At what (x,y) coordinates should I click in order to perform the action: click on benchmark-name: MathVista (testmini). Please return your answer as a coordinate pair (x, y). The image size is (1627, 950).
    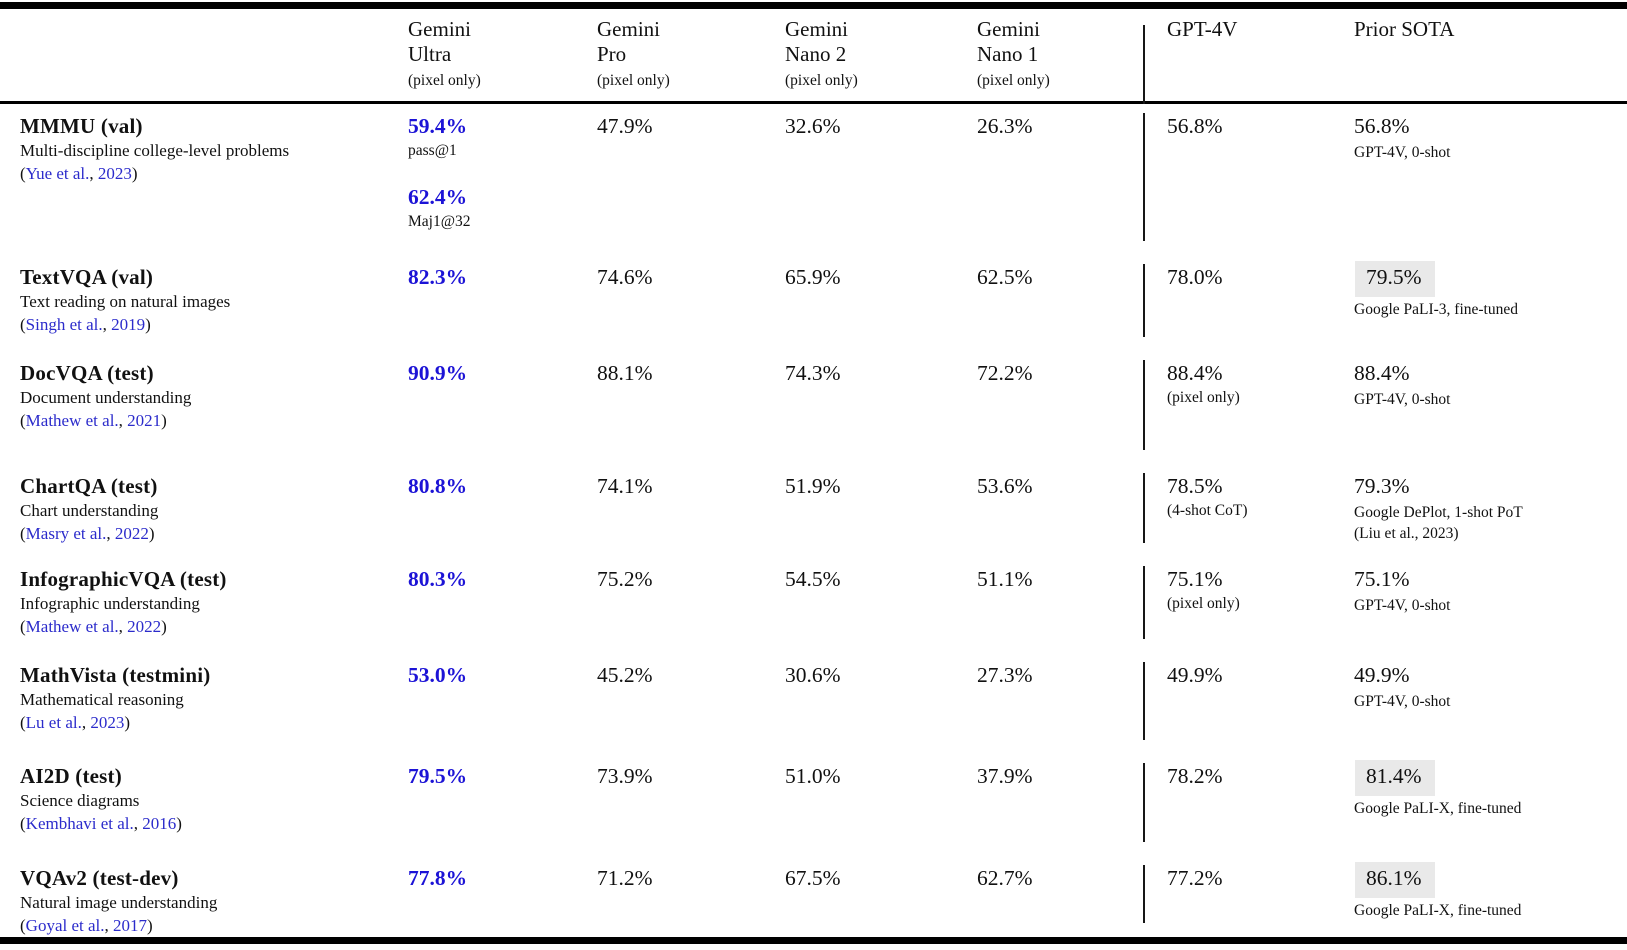
    Looking at the image, I should click on (115, 675).